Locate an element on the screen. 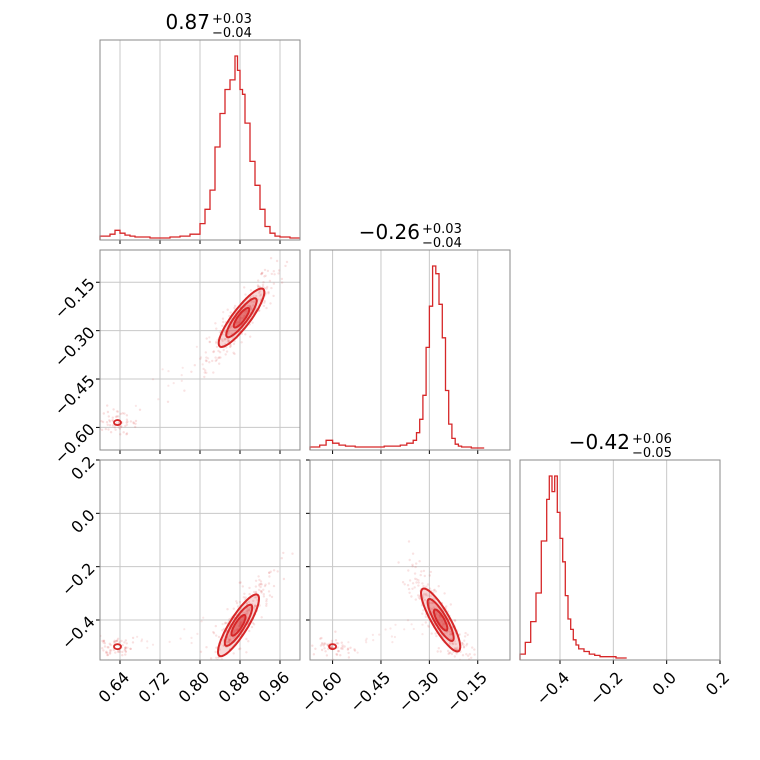 This screenshot has height=760, width=760. x-tick-label: −0.30 is located at coordinates (419, 692).